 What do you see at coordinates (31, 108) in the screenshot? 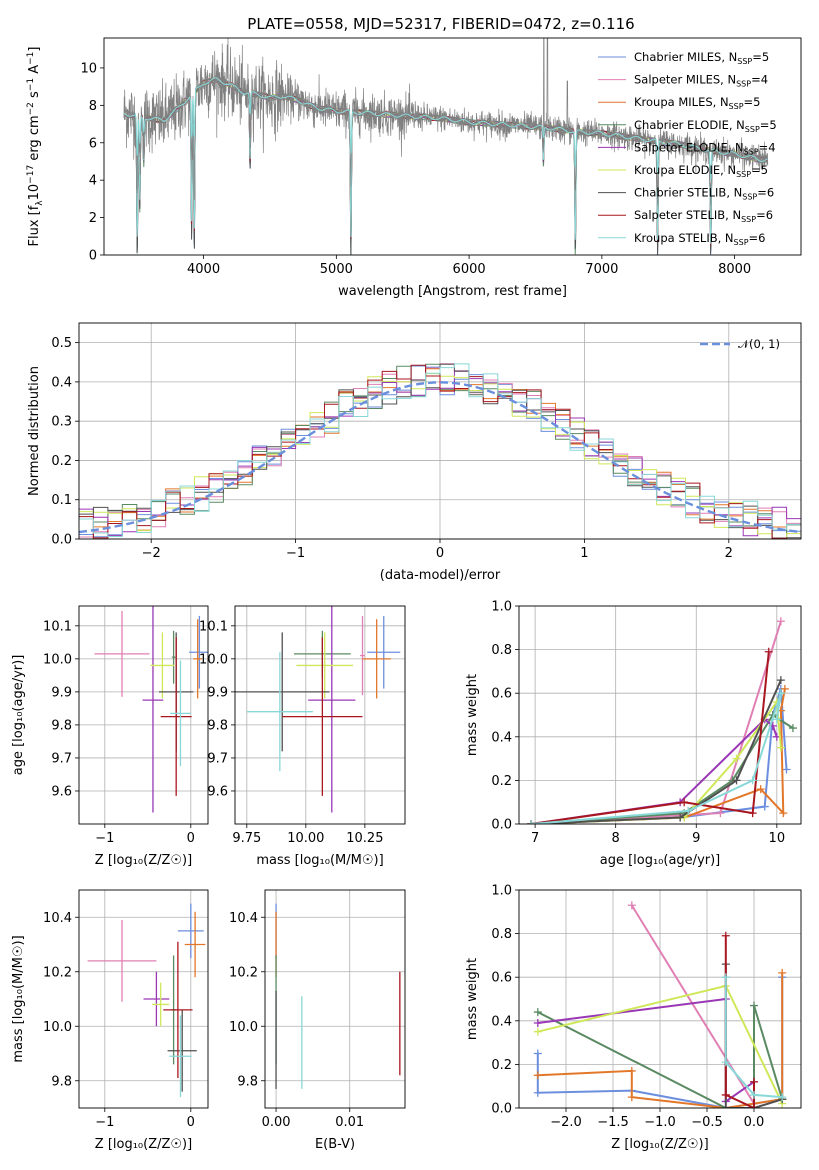
I see `y-label-part: −2` at bounding box center [31, 108].